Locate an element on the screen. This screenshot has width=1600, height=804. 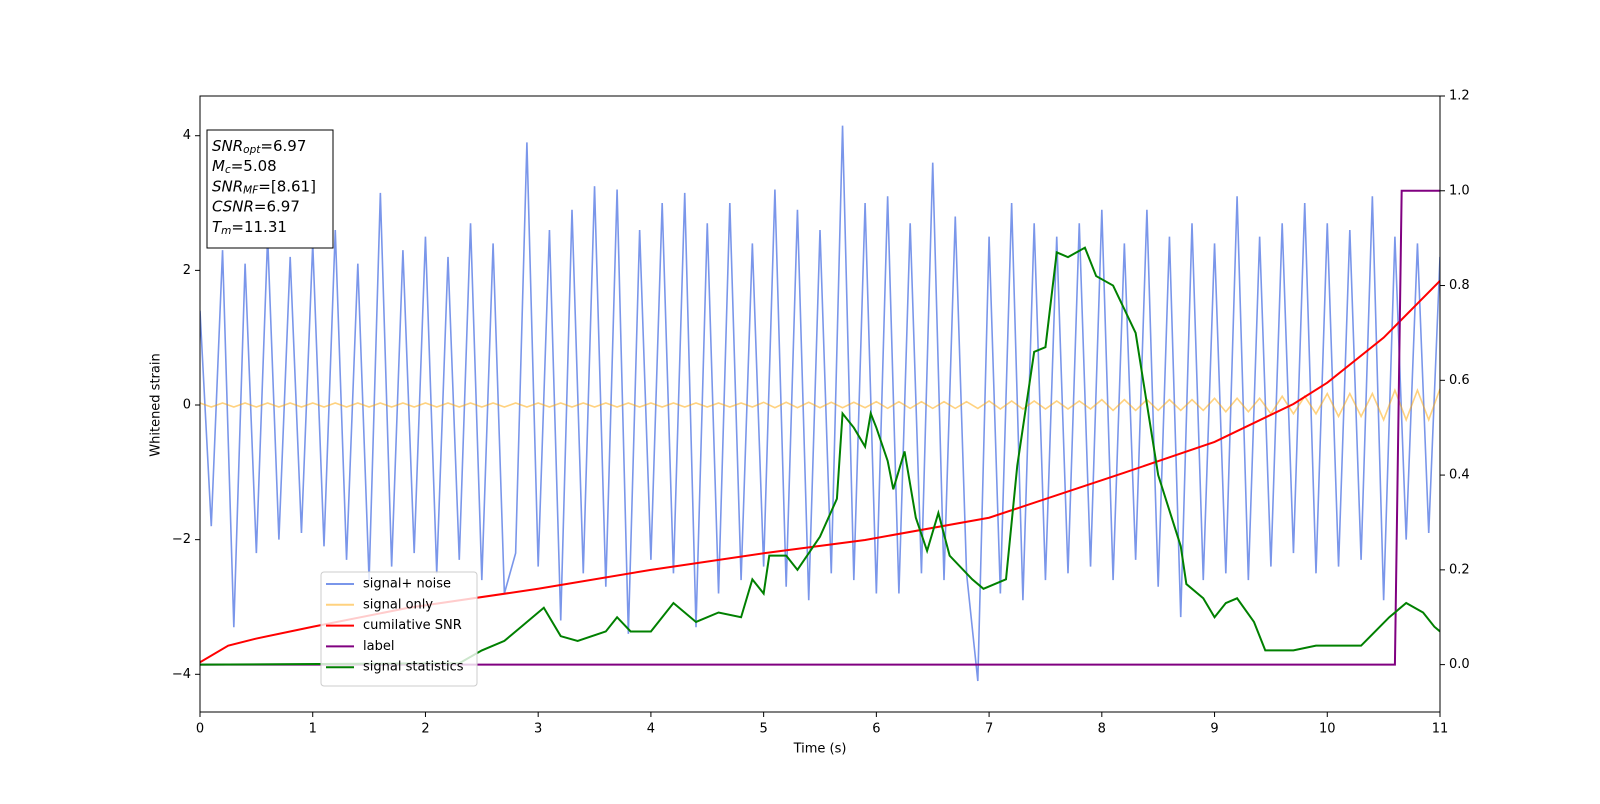
y2-tick-label: 0.4 is located at coordinates (1459, 475).